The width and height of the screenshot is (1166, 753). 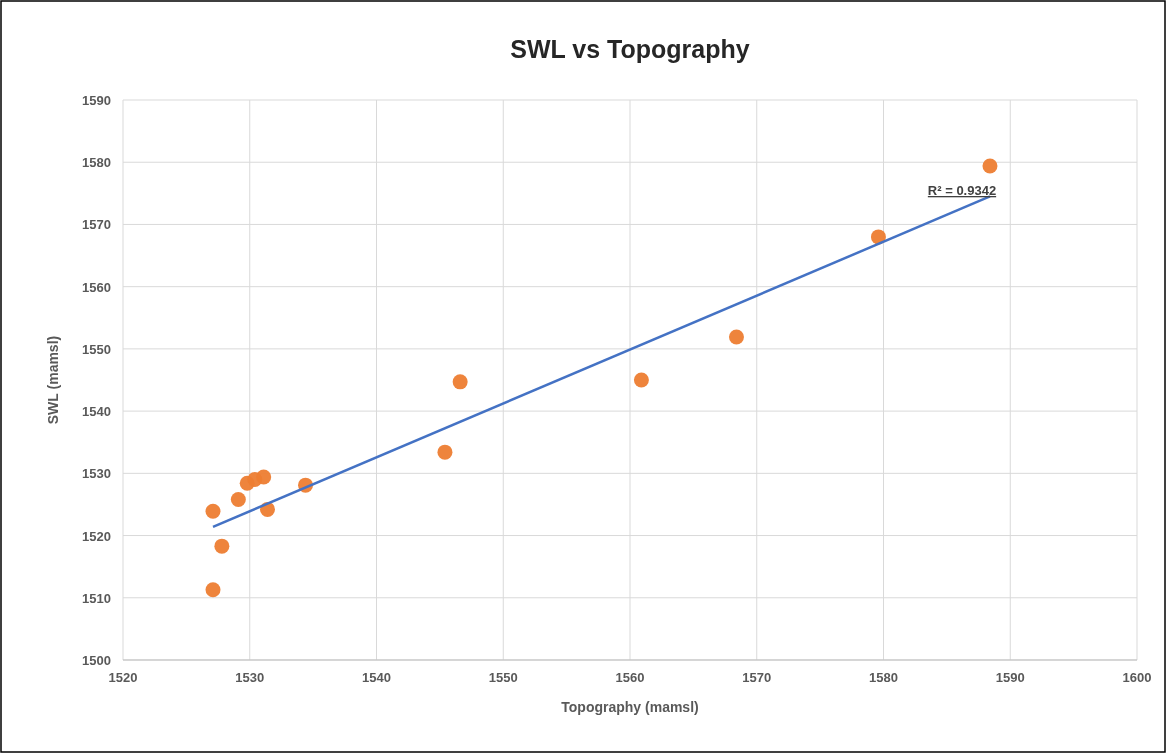 I want to click on y-tick-label: 1570, so click(x=96, y=225).